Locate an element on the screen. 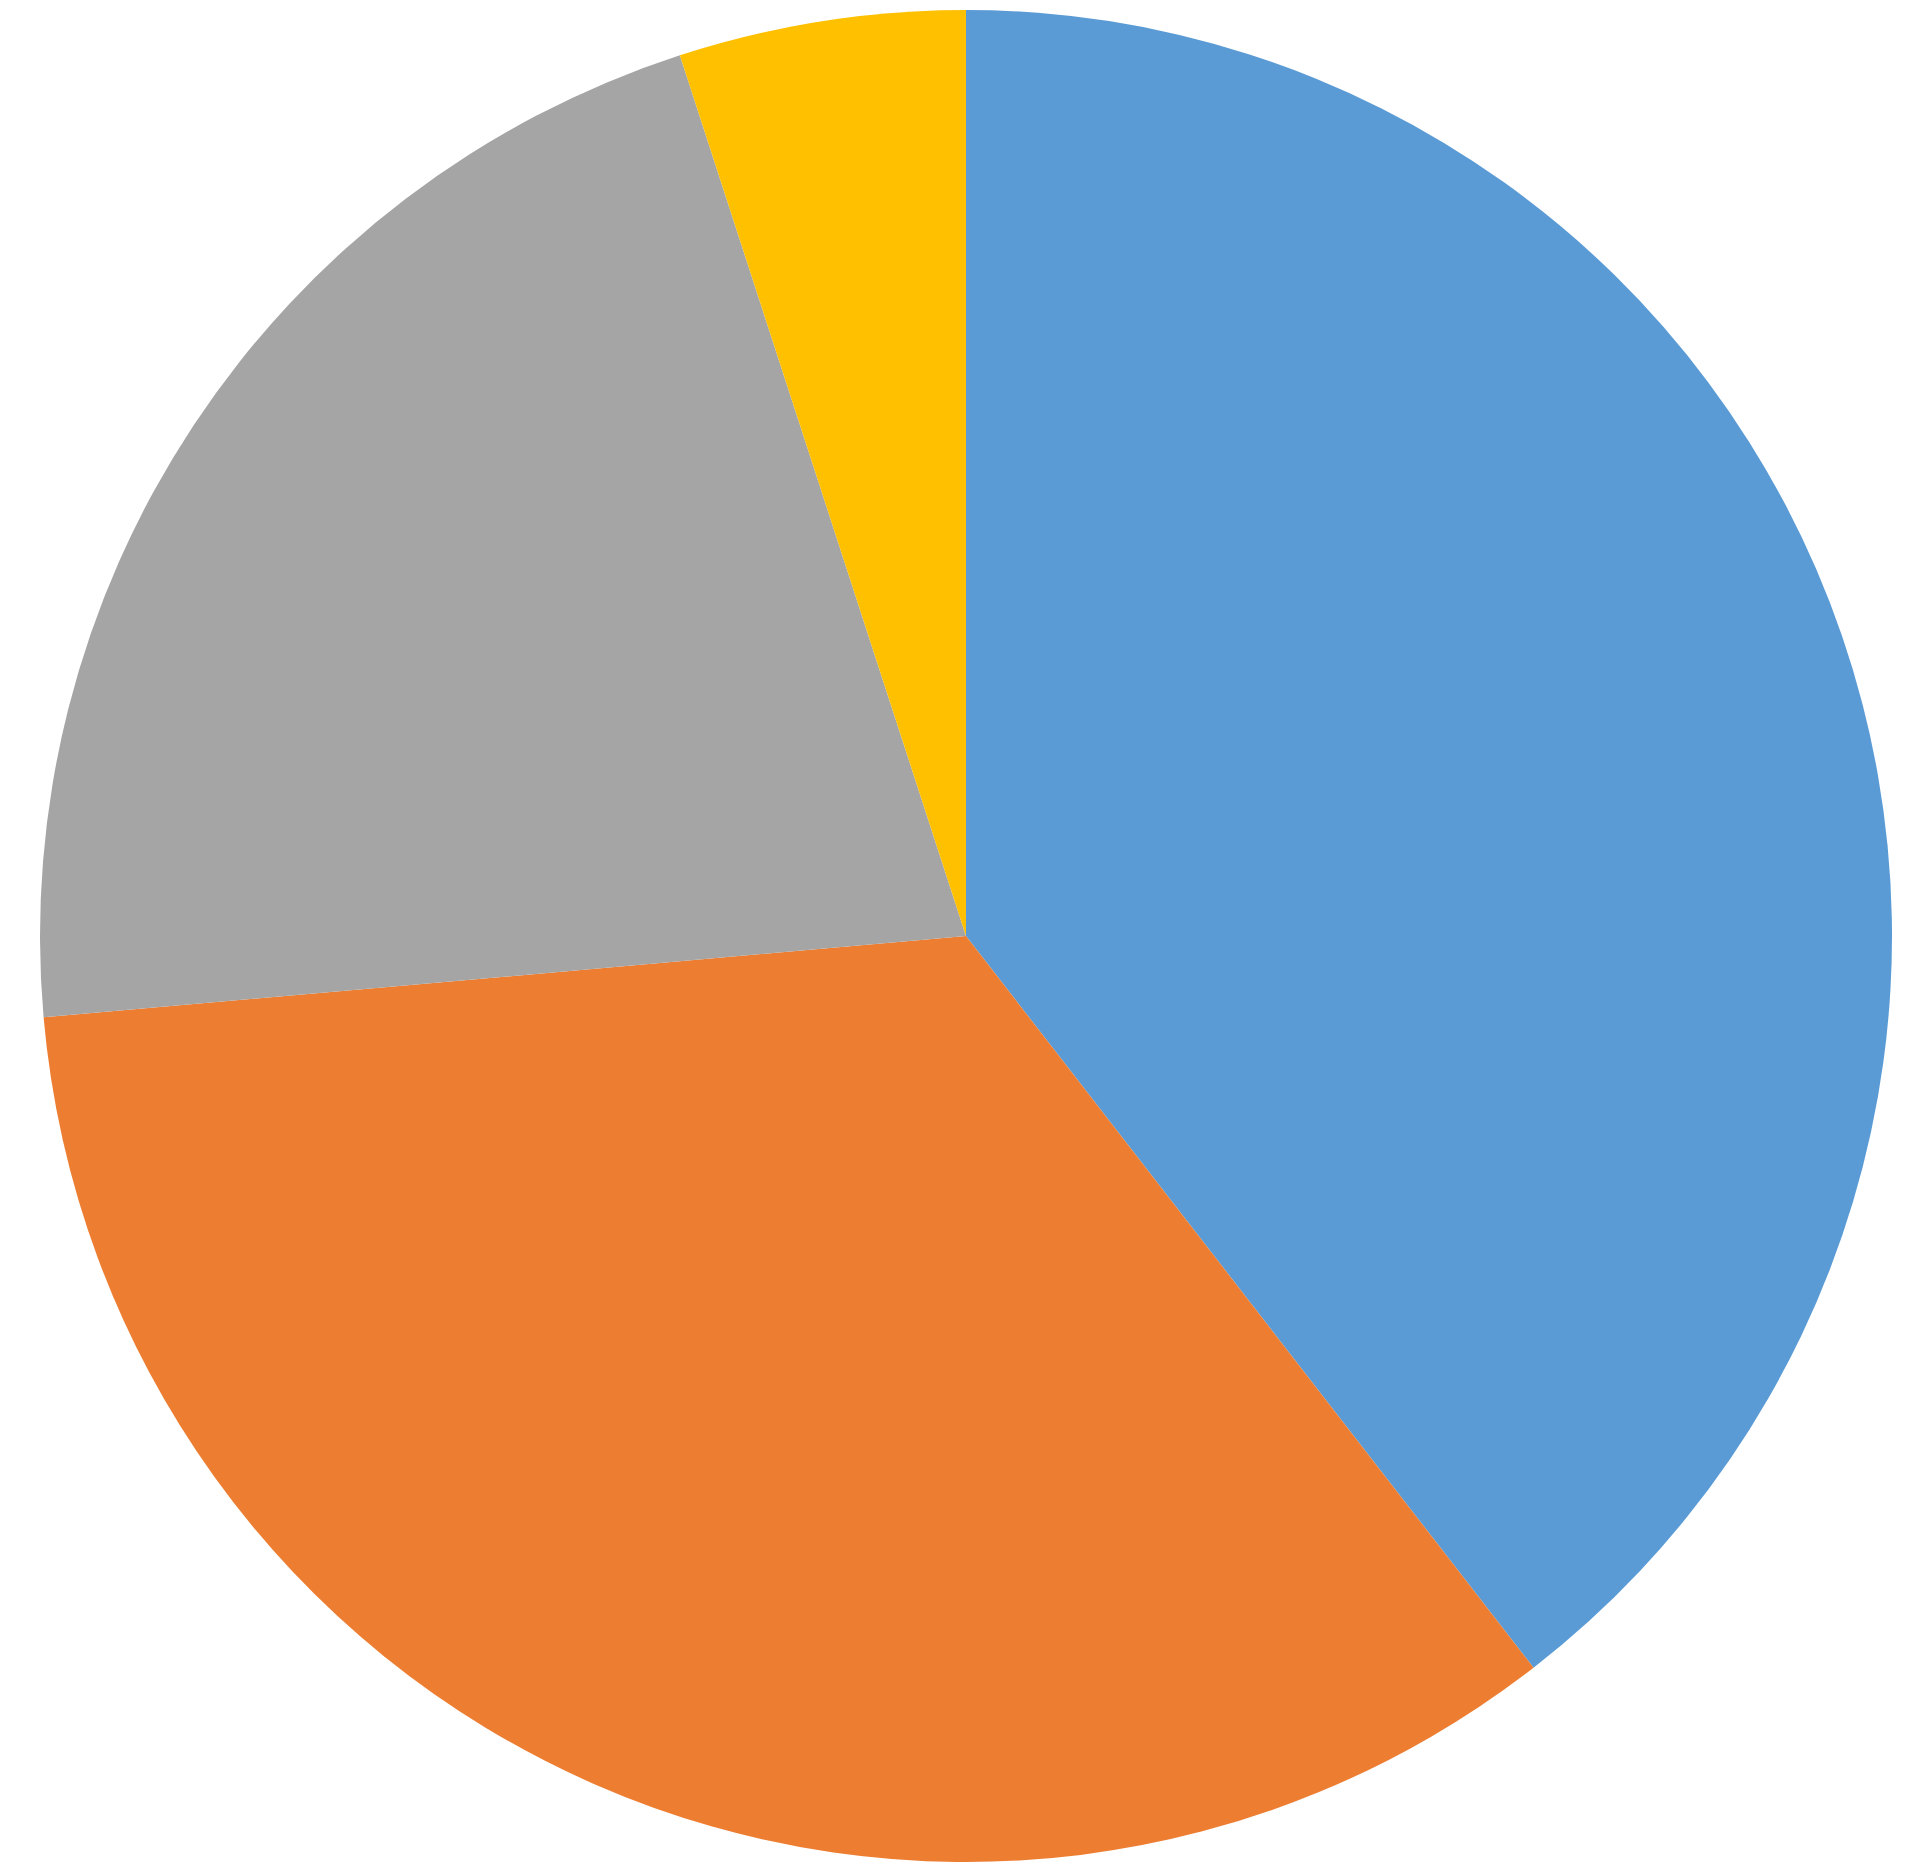  pie-slice is located at coordinates (822, 473).